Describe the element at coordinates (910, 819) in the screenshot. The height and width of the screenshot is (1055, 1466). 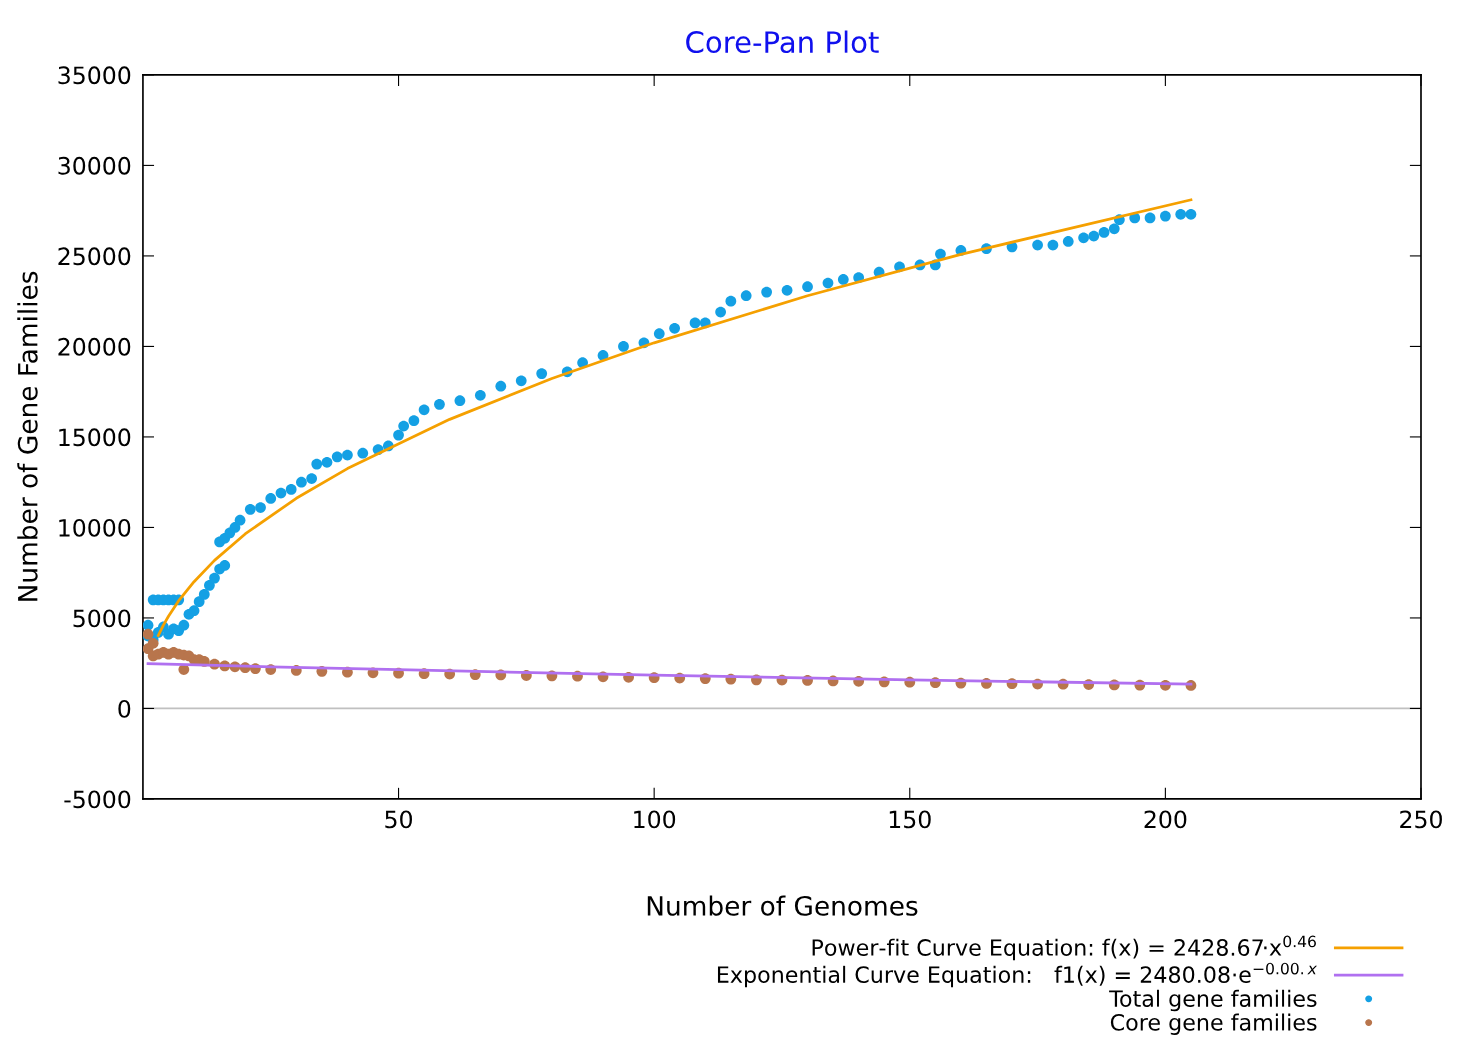
I see `x-tick-label: 150` at that location.